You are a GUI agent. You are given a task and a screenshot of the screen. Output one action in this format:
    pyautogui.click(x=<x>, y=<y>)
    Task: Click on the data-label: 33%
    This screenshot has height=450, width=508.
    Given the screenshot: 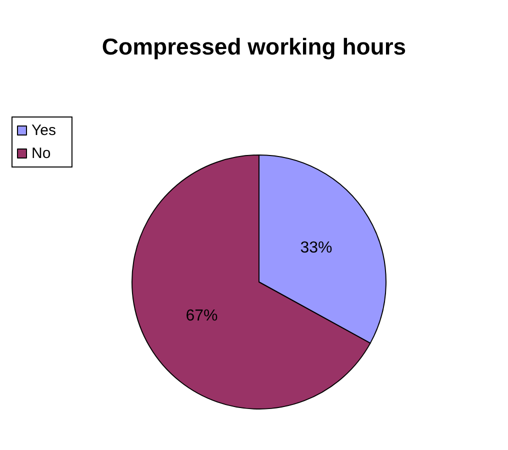 What is the action you would take?
    pyautogui.click(x=316, y=248)
    